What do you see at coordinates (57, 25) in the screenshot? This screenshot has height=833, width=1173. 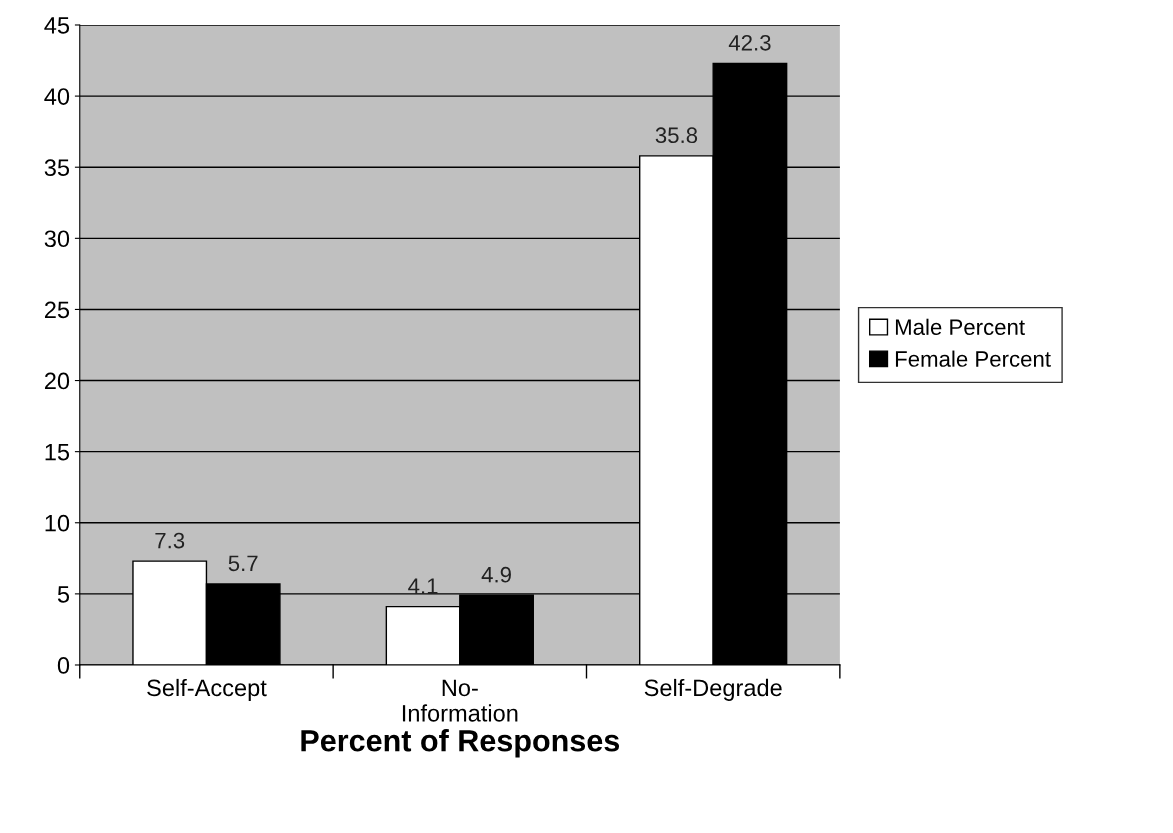 I see `y-tick-label: 45` at bounding box center [57, 25].